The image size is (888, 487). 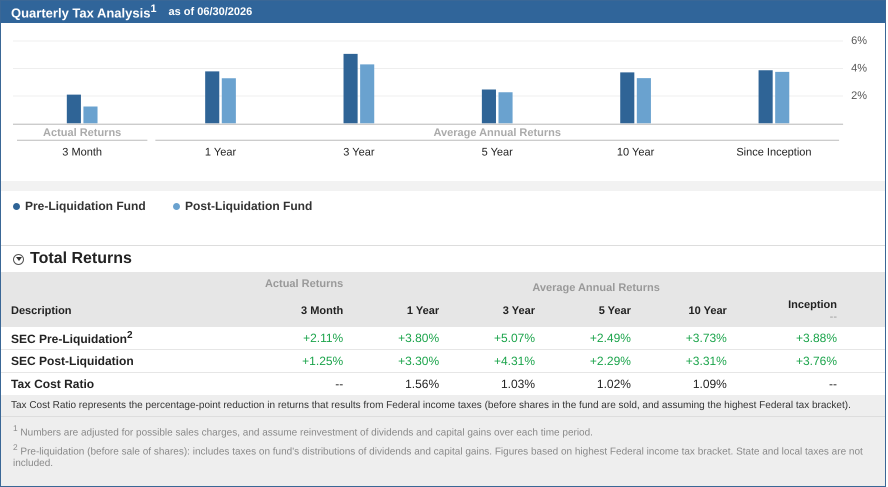 I want to click on x-tick-label: Since Inception, so click(x=774, y=152).